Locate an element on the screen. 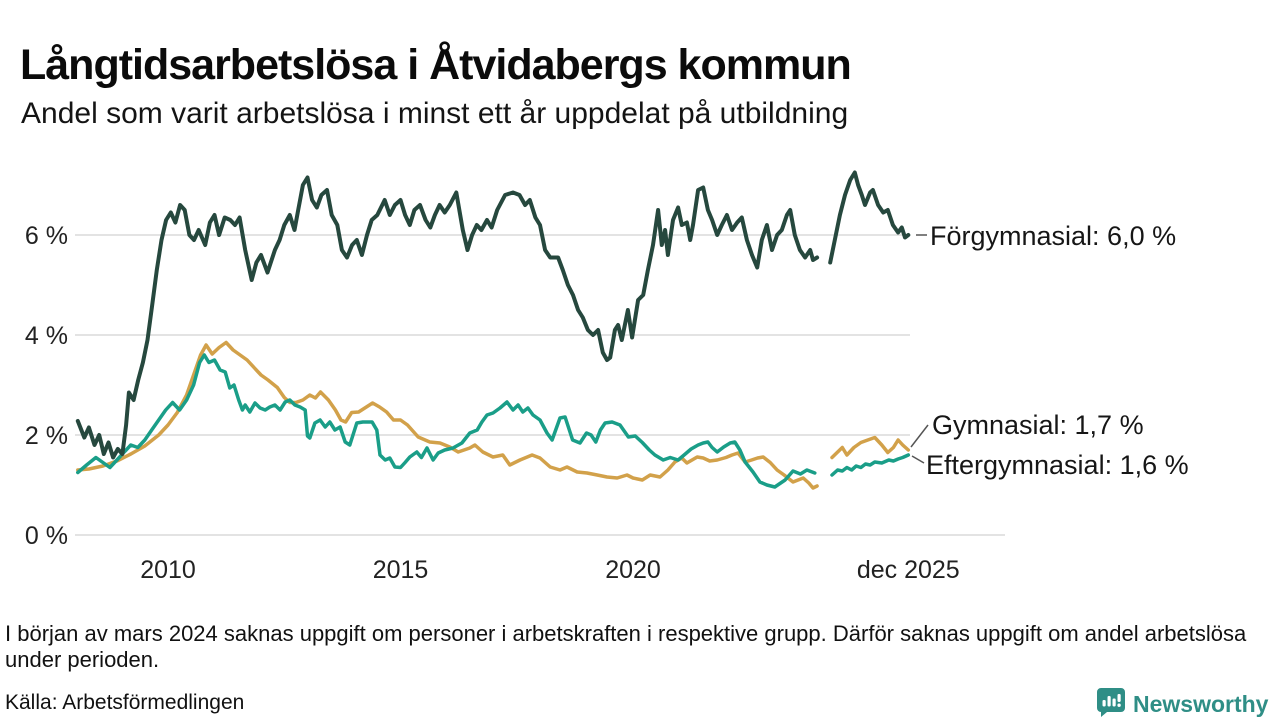  x-tick-label: dec 2025 is located at coordinates (908, 570).